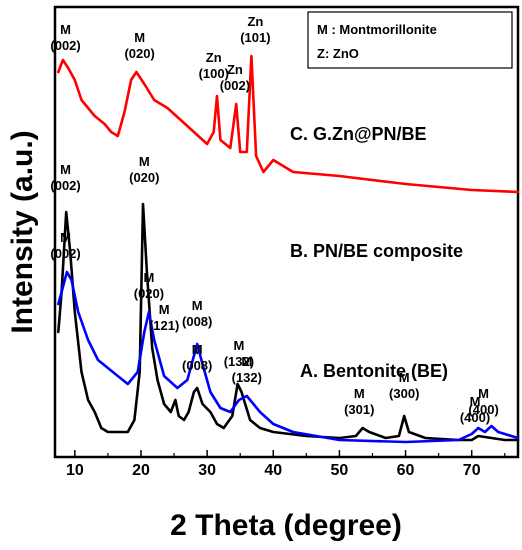 The width and height of the screenshot is (522, 550). I want to click on x-tick-label: 50, so click(340, 470).